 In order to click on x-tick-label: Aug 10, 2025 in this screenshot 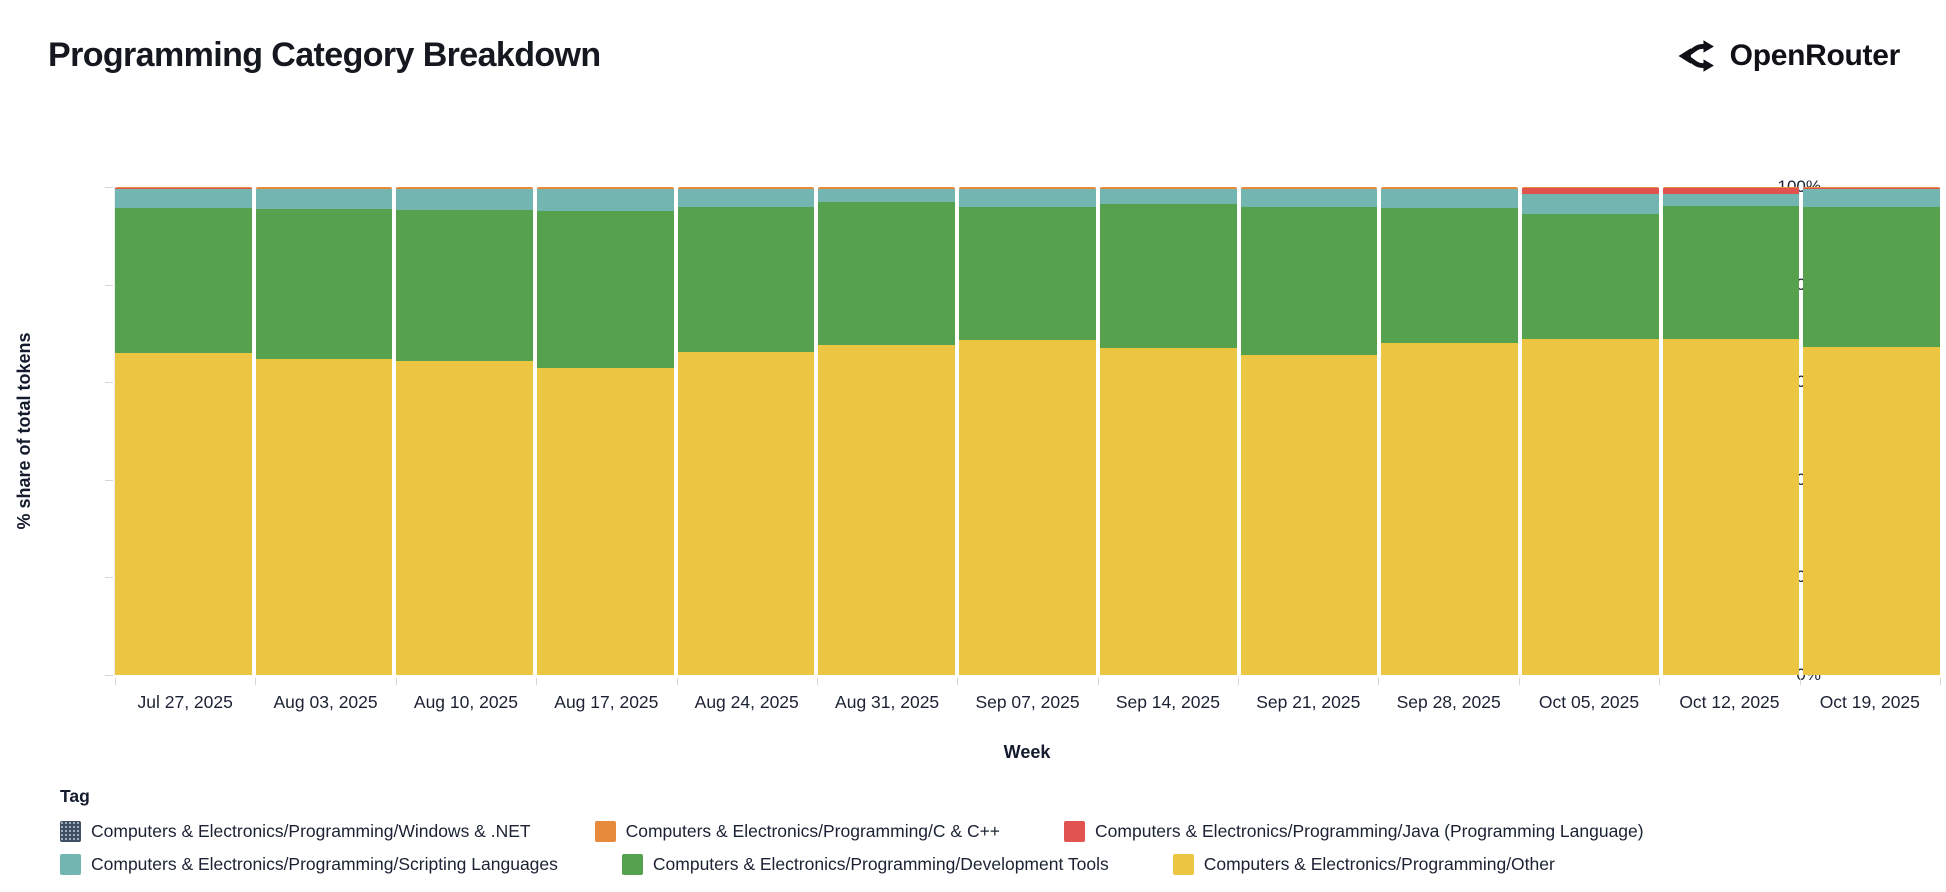, I will do `click(466, 702)`.